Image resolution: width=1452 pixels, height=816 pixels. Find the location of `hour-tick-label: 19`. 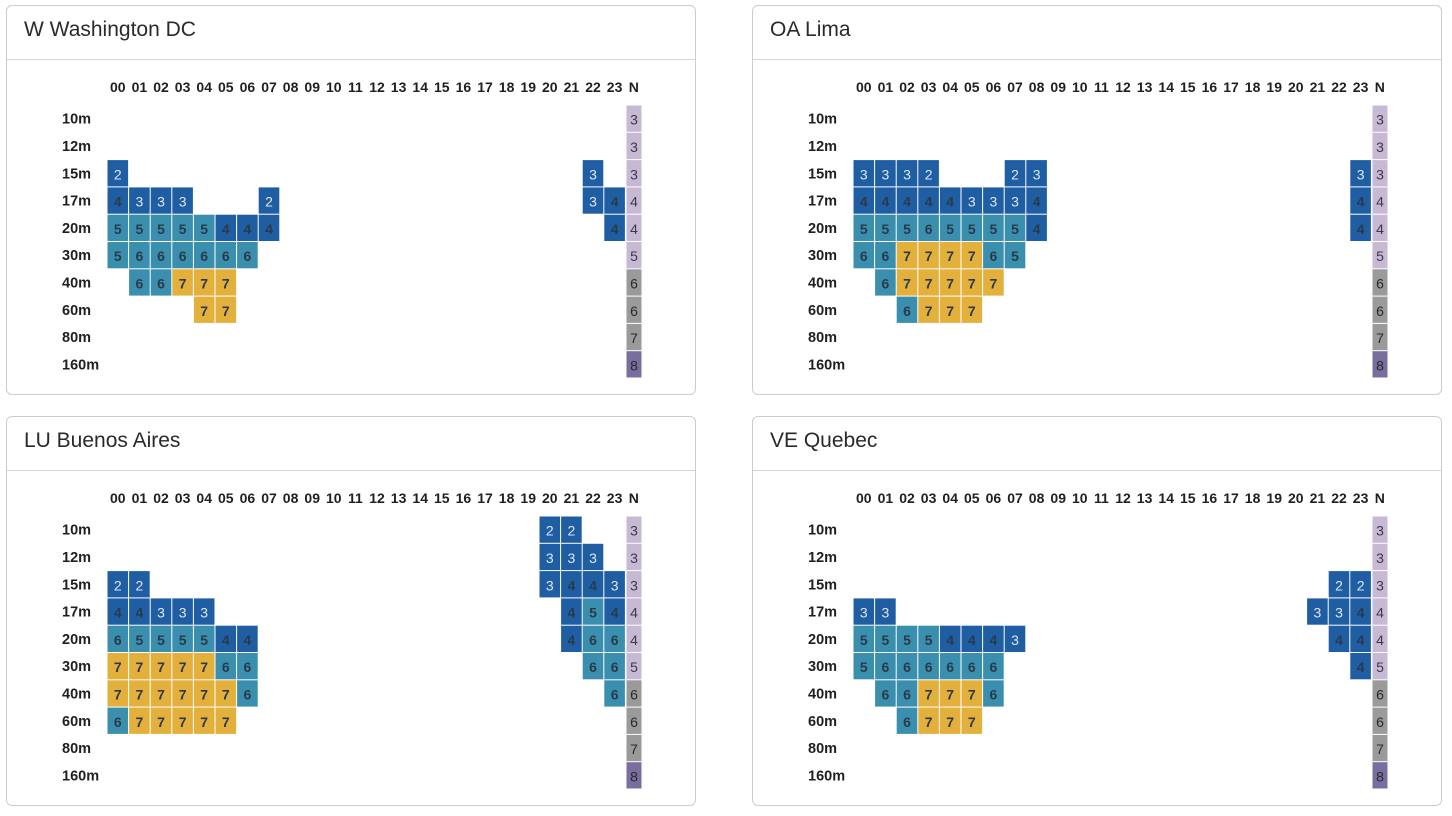

hour-tick-label: 19 is located at coordinates (1274, 498).